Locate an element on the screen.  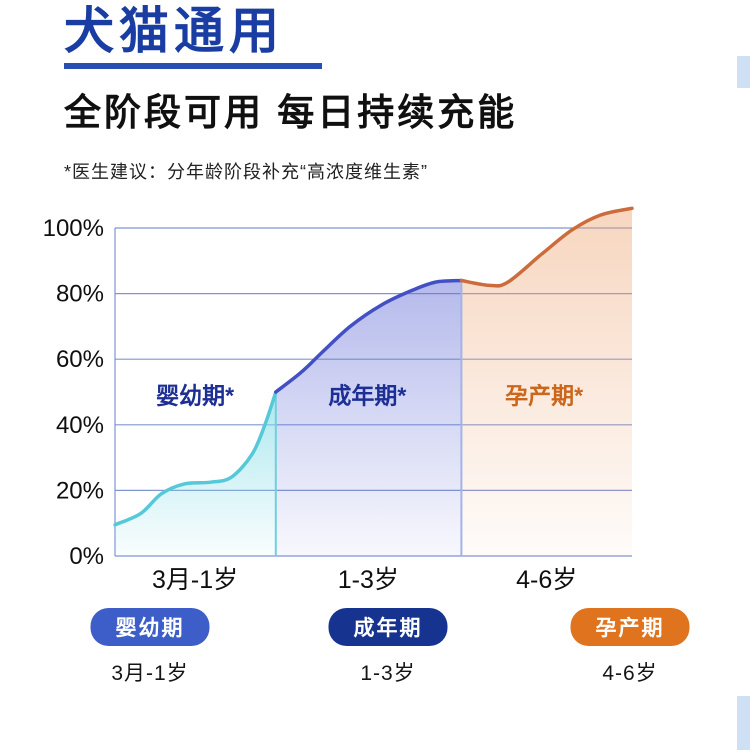
decor-bar-bottom is located at coordinates (743, 723).